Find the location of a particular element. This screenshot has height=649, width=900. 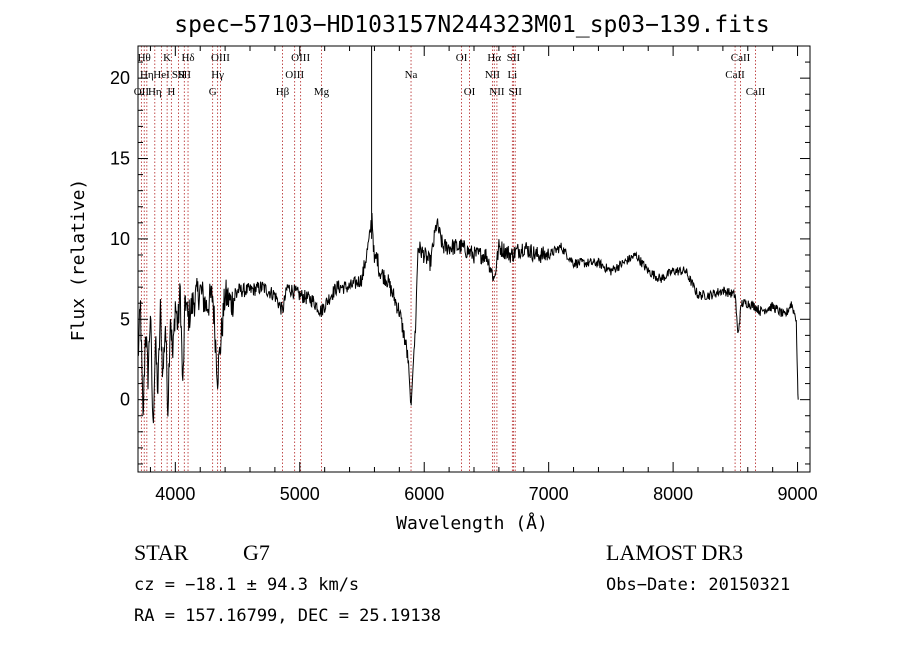

coordinates: RA = 157.16799, DEC = 25.19138 is located at coordinates (287, 616).